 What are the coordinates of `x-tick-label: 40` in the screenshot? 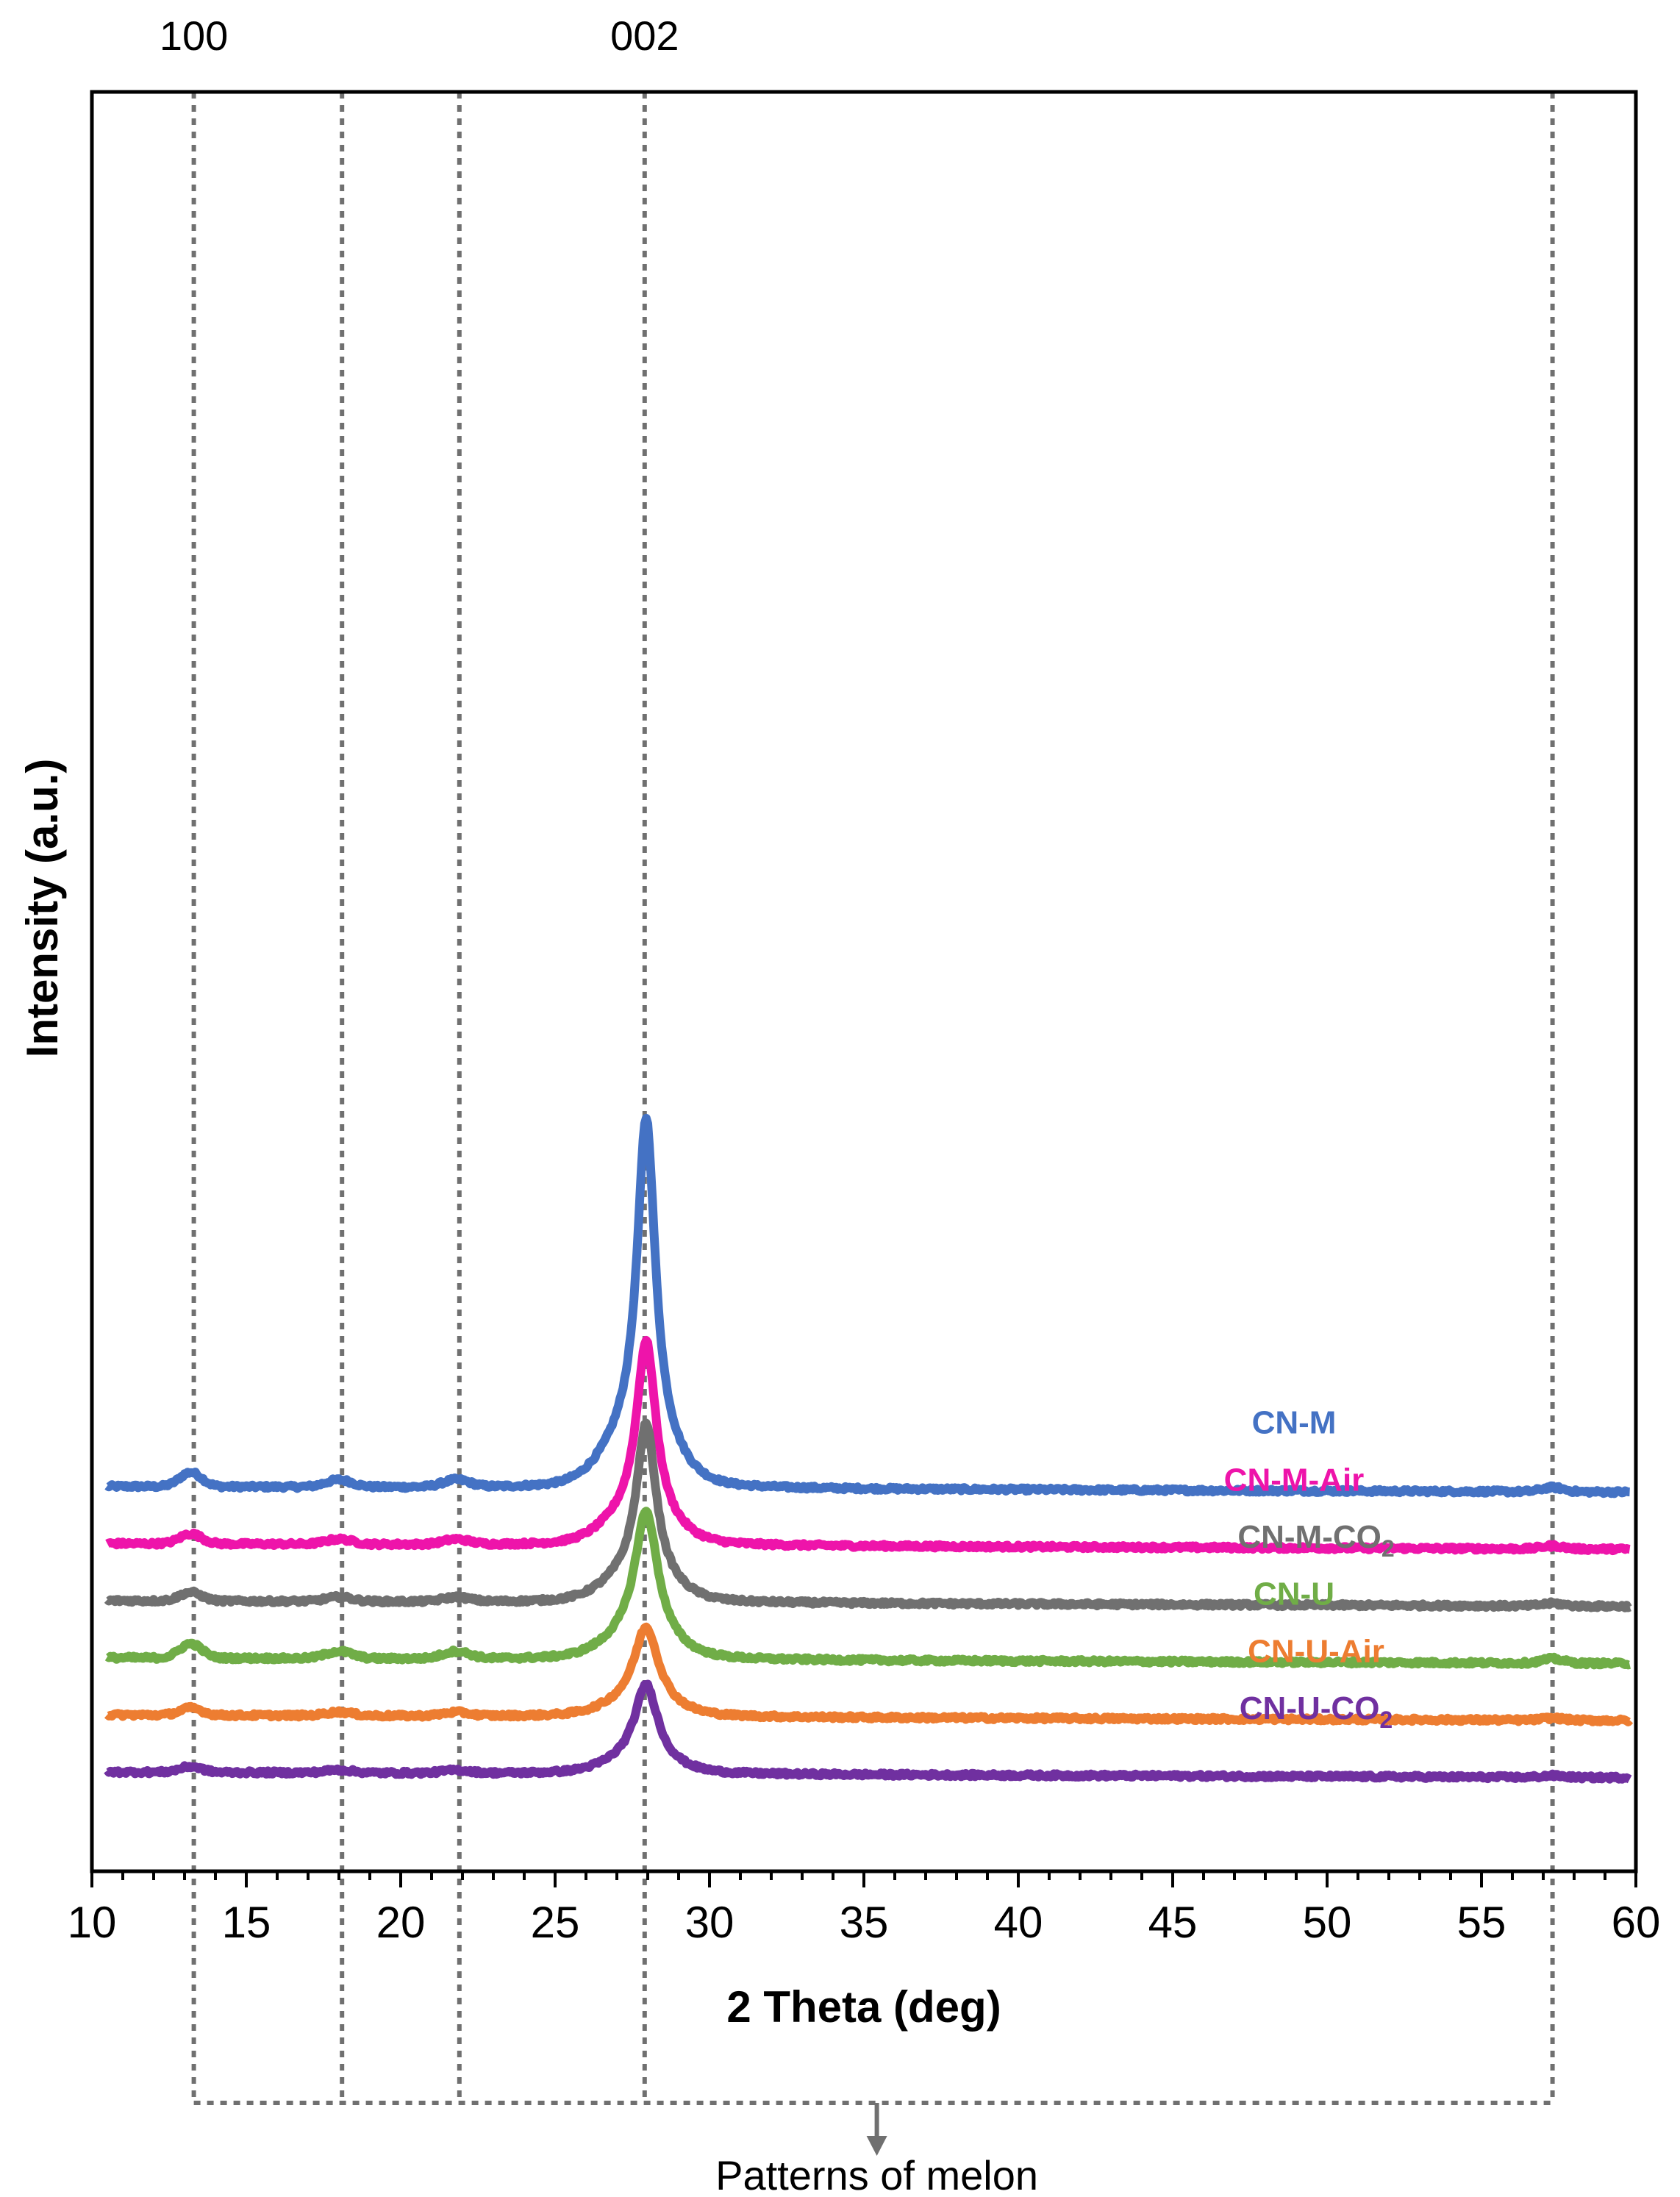 It's located at (1018, 1922).